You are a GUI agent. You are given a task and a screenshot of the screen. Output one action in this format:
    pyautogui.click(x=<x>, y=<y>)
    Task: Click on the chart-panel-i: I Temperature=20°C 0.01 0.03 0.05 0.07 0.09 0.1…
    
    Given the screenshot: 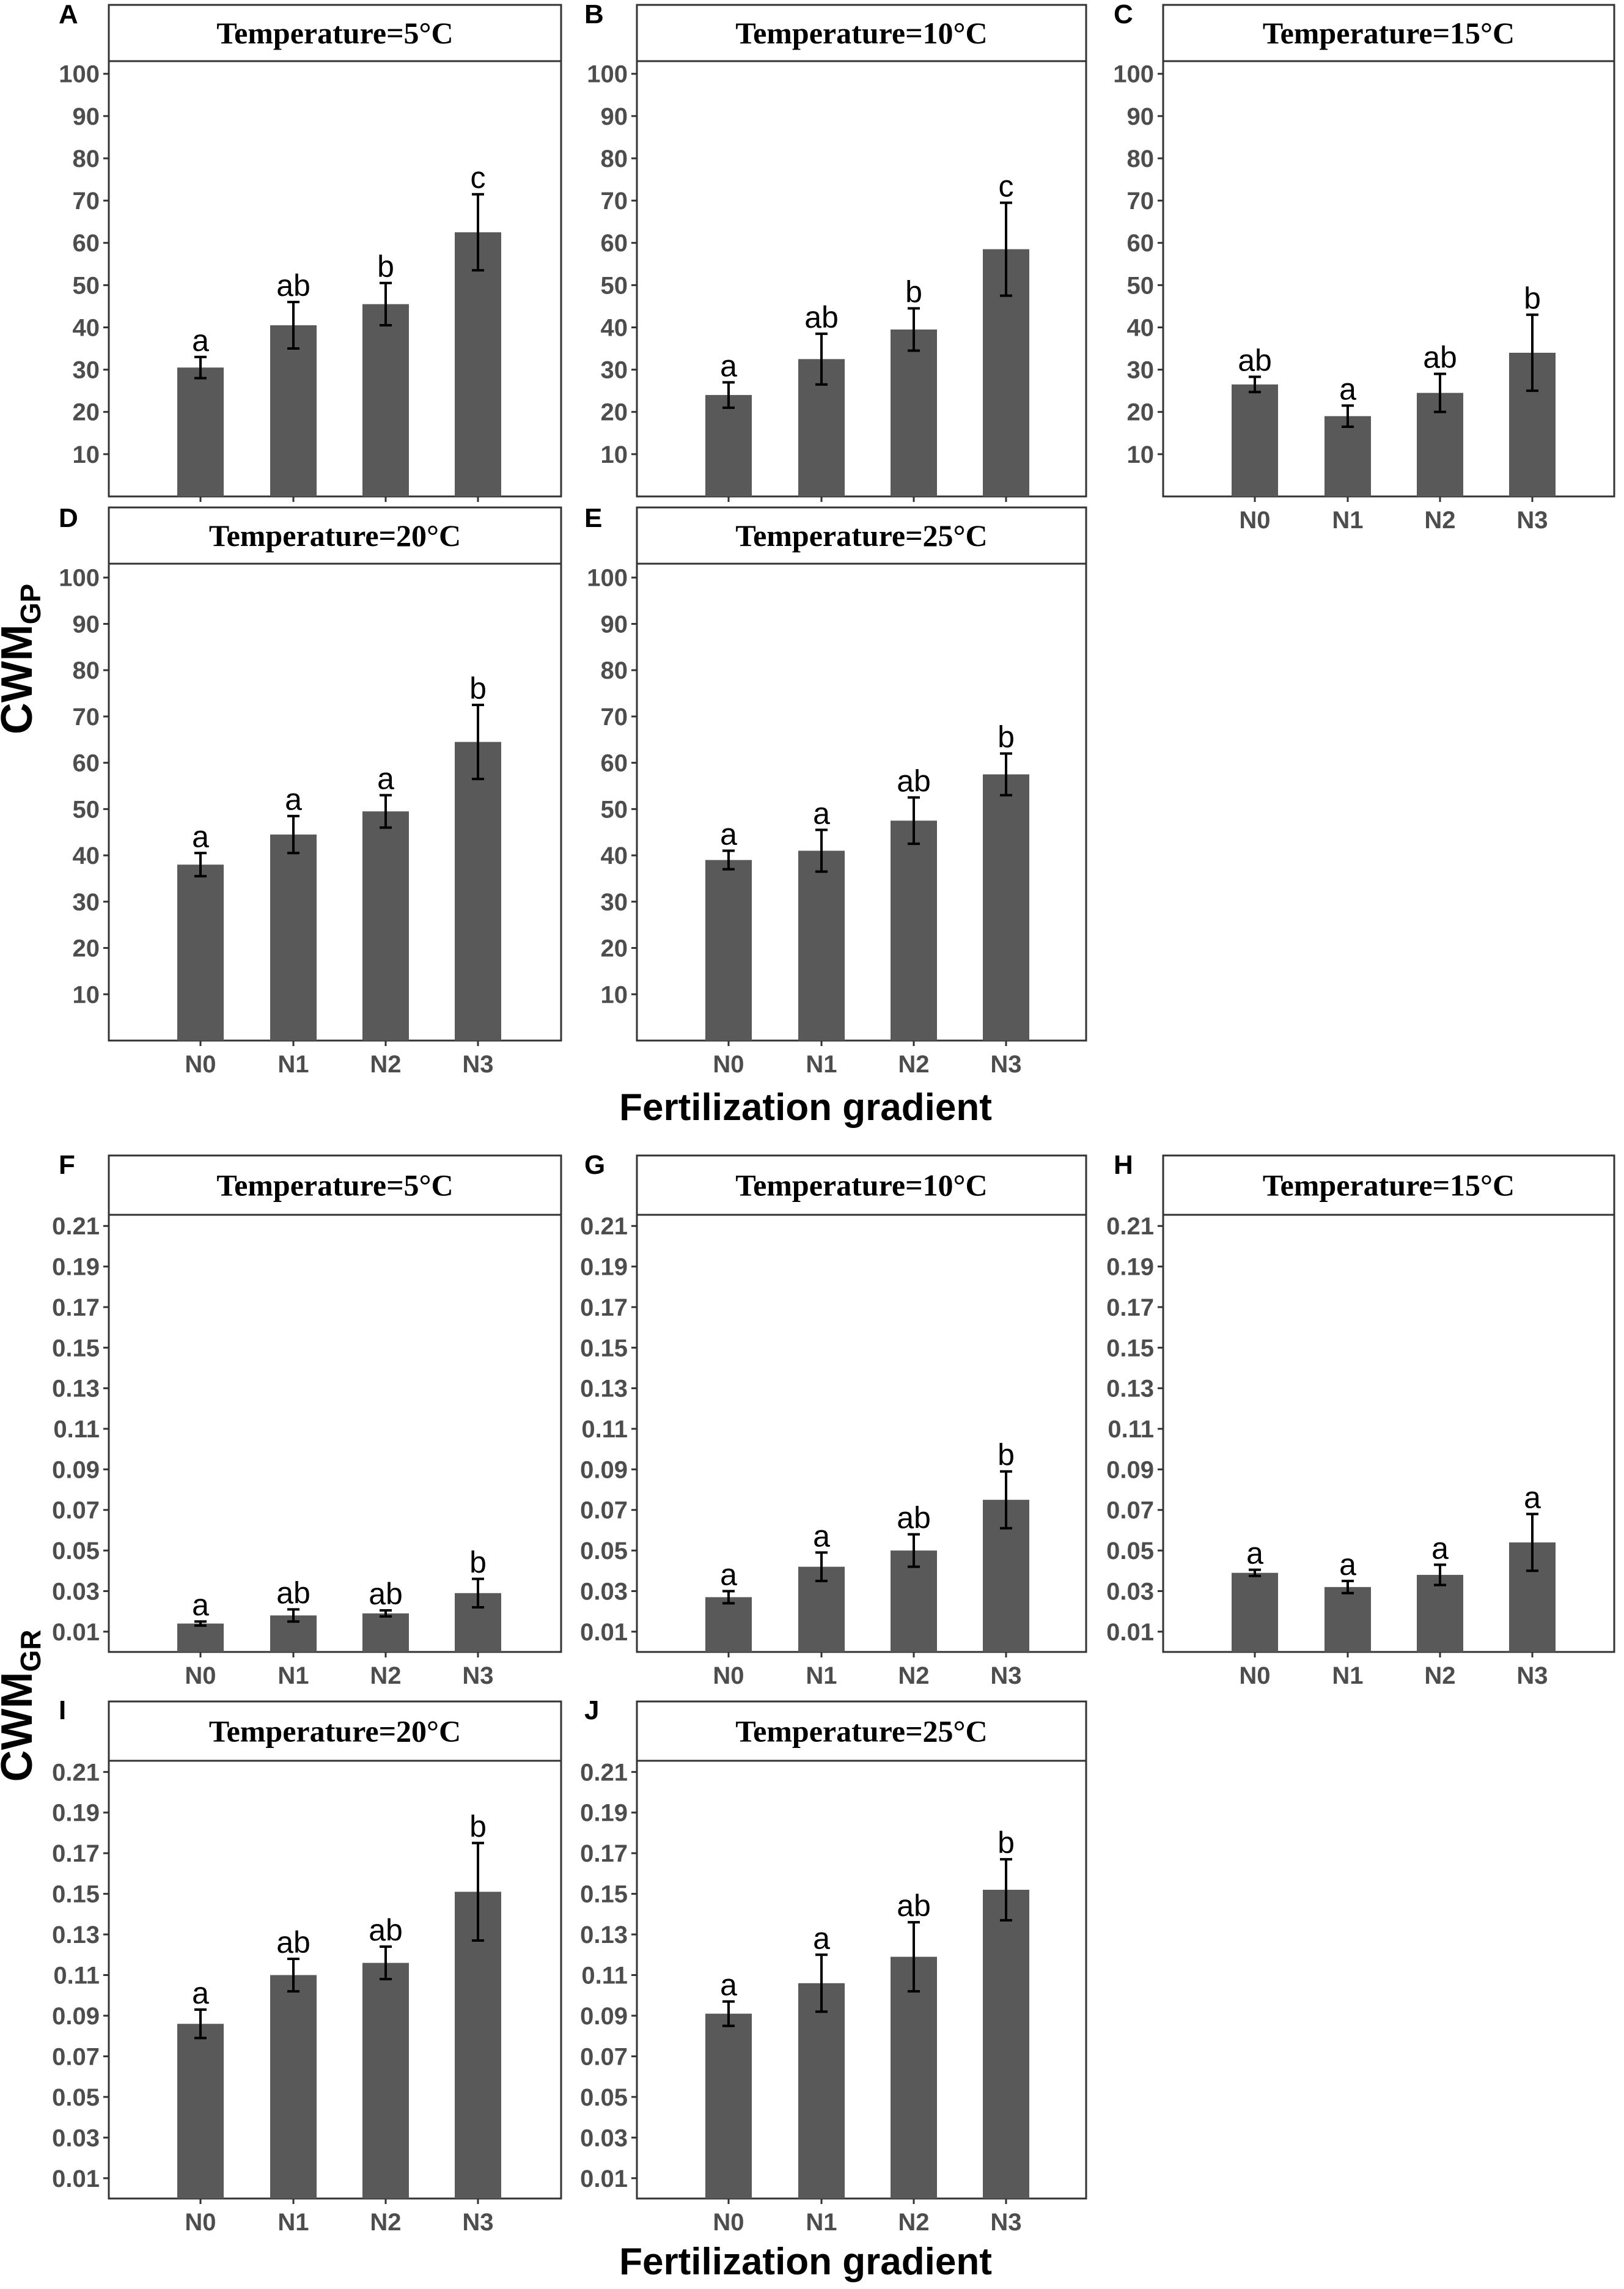 What is the action you would take?
    pyautogui.click(x=307, y=1966)
    